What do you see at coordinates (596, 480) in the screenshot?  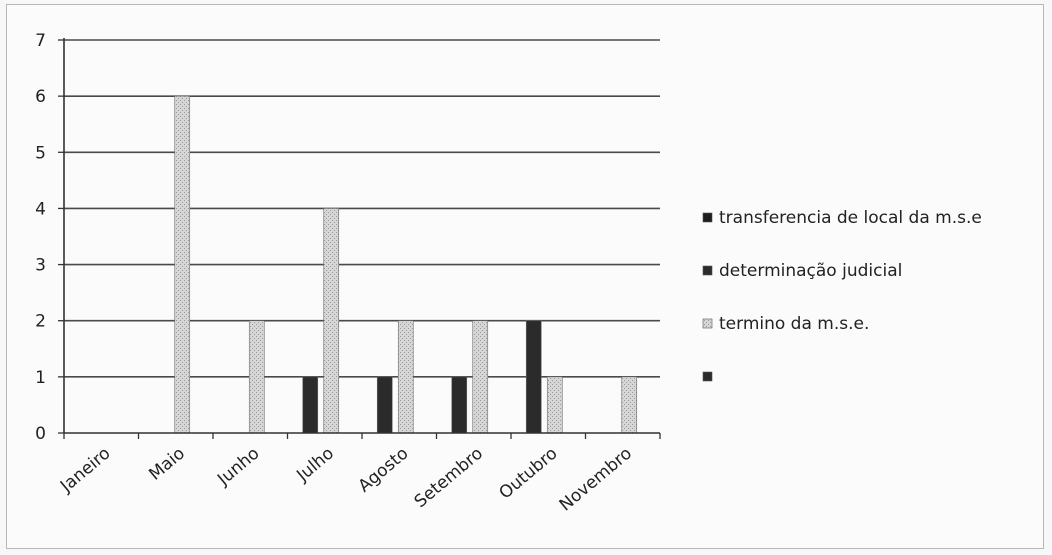 I see `x-tick-label: Novembro` at bounding box center [596, 480].